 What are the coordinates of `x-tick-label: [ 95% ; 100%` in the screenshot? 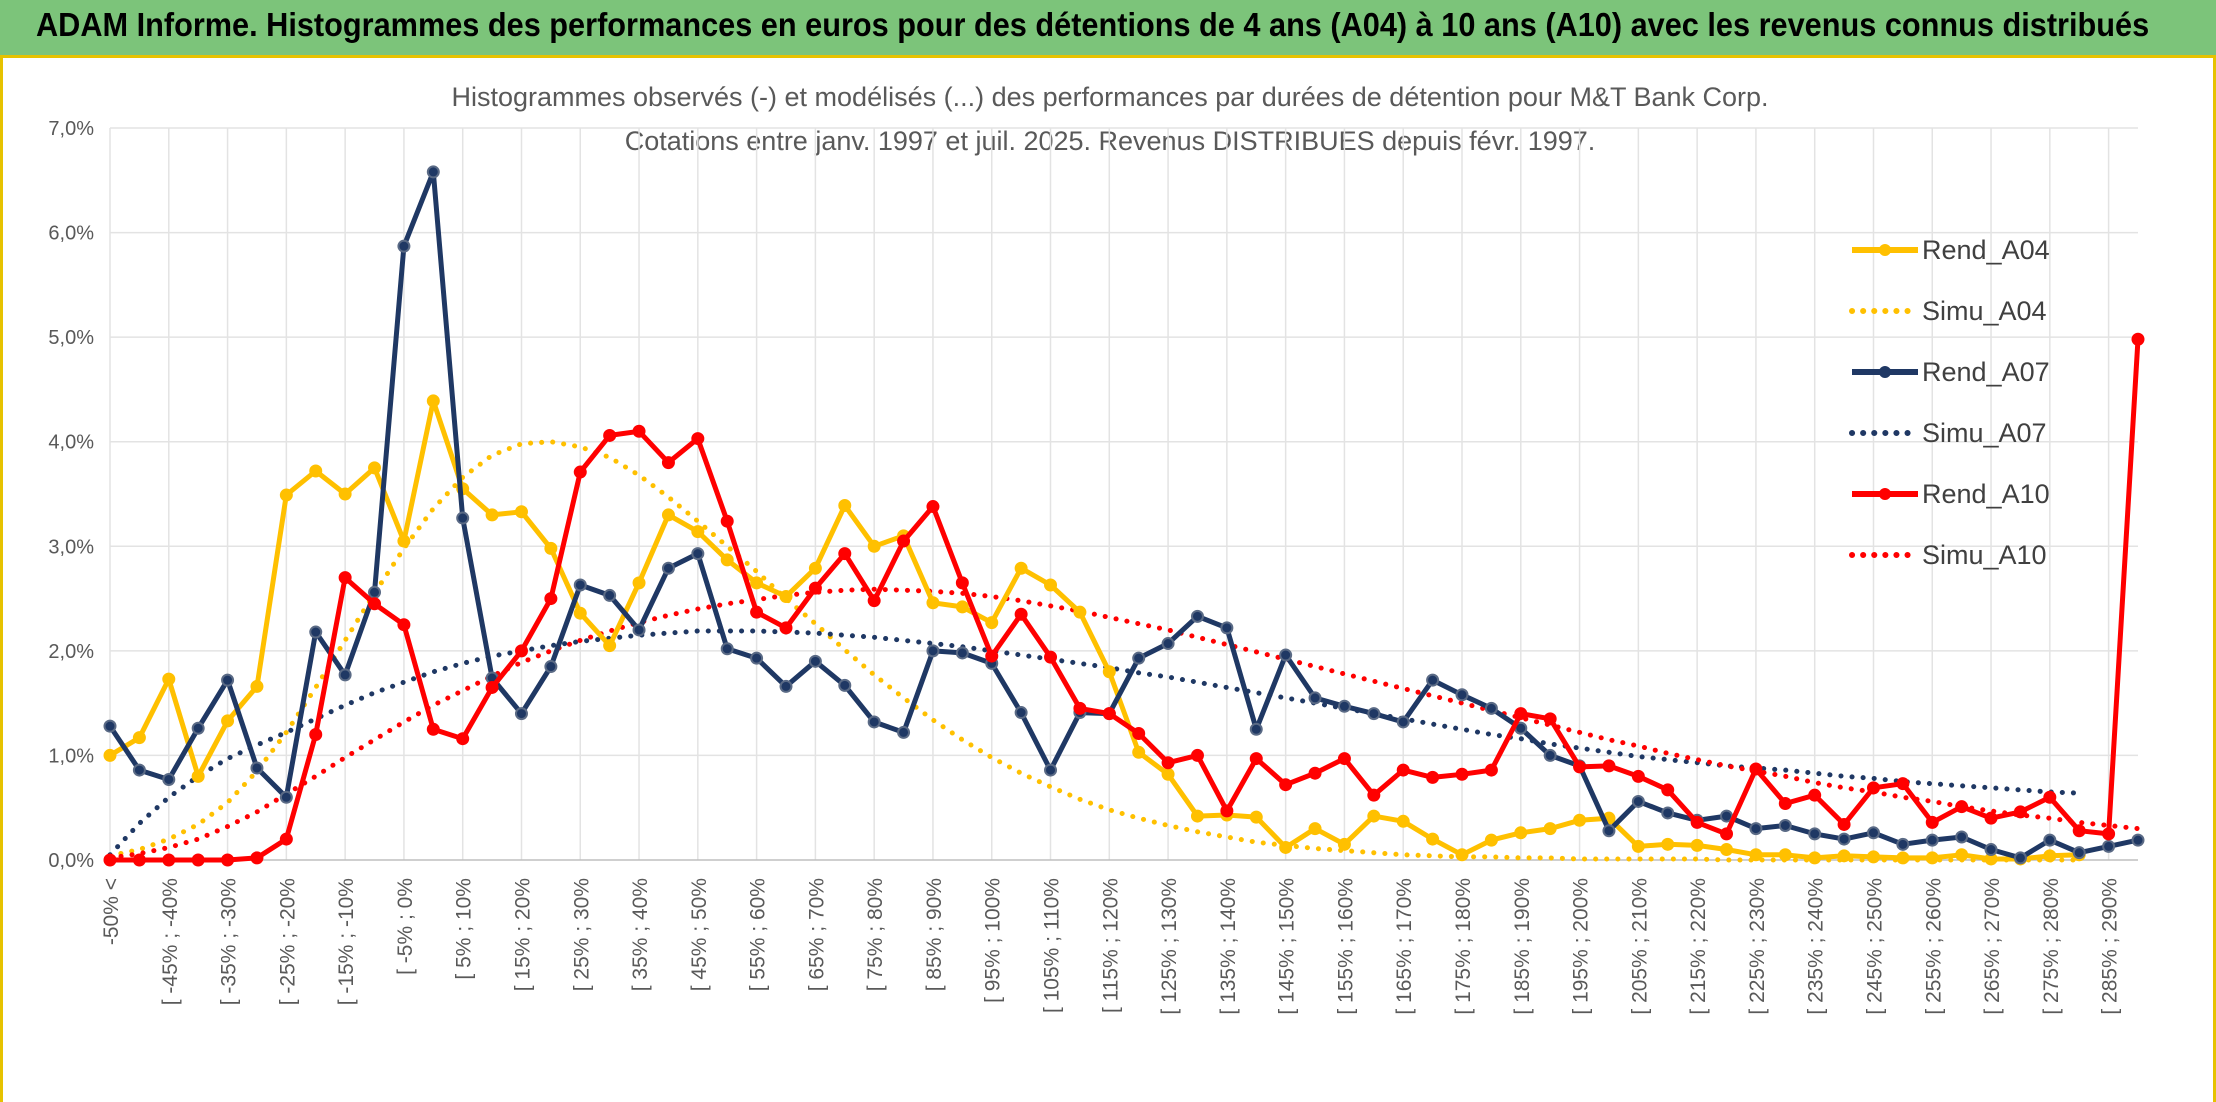 It's located at (993, 940).